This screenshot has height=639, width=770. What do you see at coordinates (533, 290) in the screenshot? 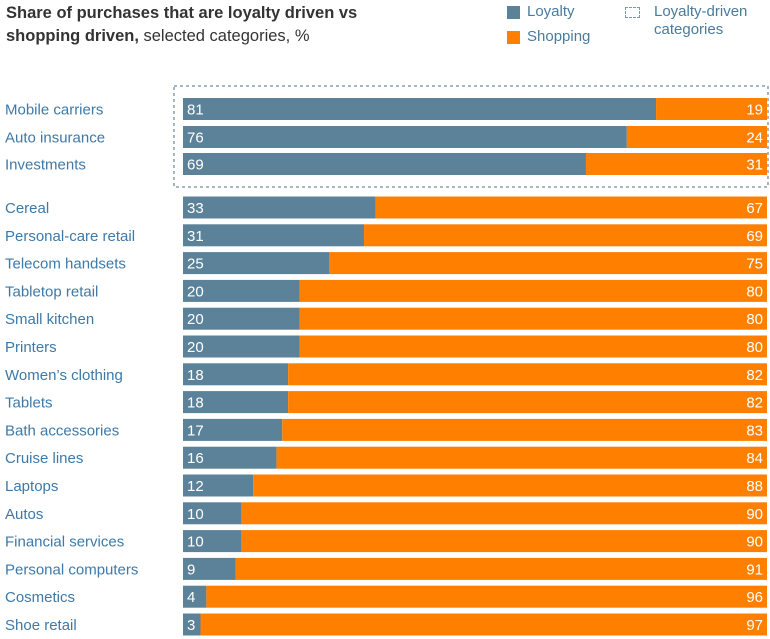
I see `bar-shopping-tabletop-retail` at bounding box center [533, 290].